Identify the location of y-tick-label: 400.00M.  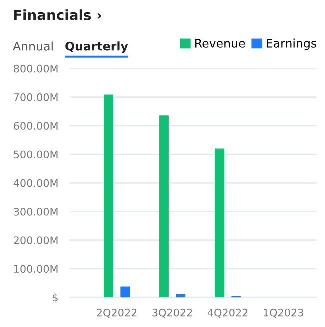
(36, 183).